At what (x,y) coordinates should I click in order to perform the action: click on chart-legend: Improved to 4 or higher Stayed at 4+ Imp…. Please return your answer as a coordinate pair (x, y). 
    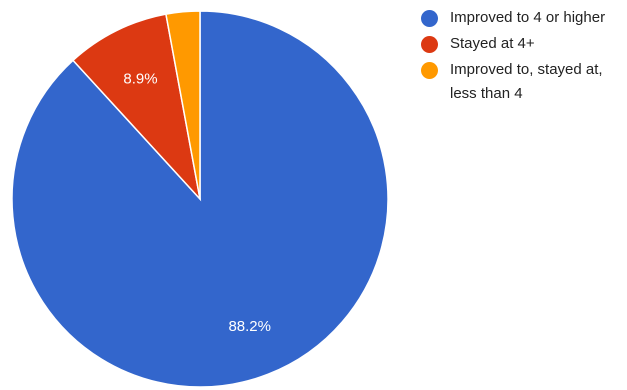
    Looking at the image, I should click on (520, 57).